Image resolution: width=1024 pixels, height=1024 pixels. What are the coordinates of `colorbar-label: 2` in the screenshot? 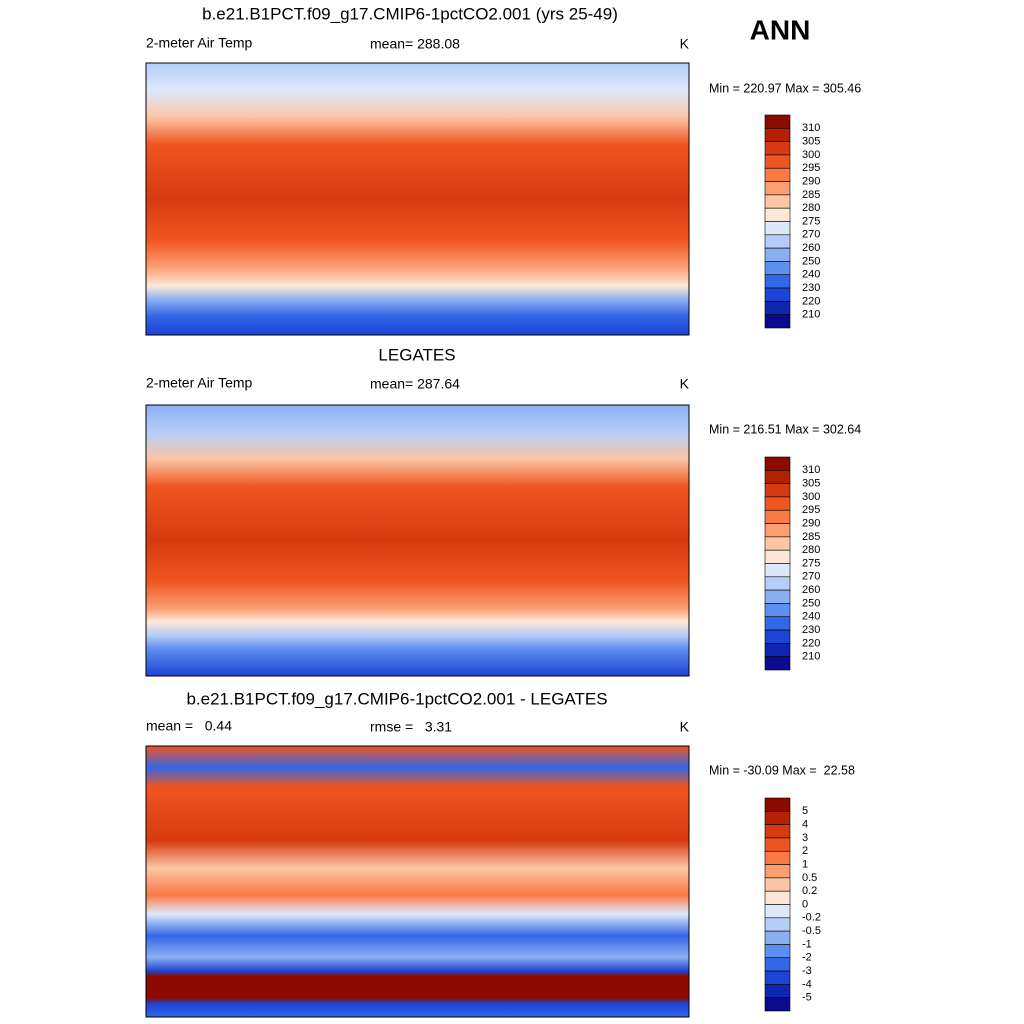 It's located at (805, 851).